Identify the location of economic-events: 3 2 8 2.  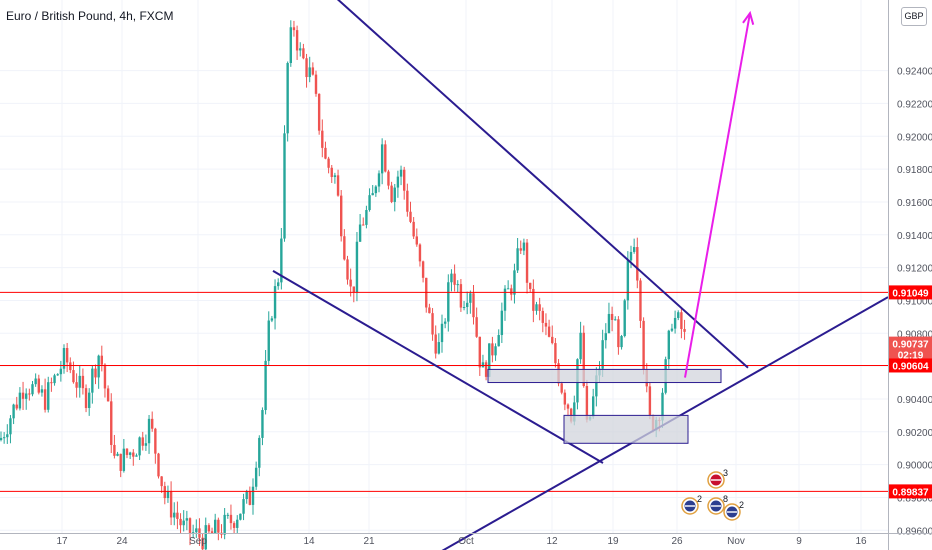
(712, 494).